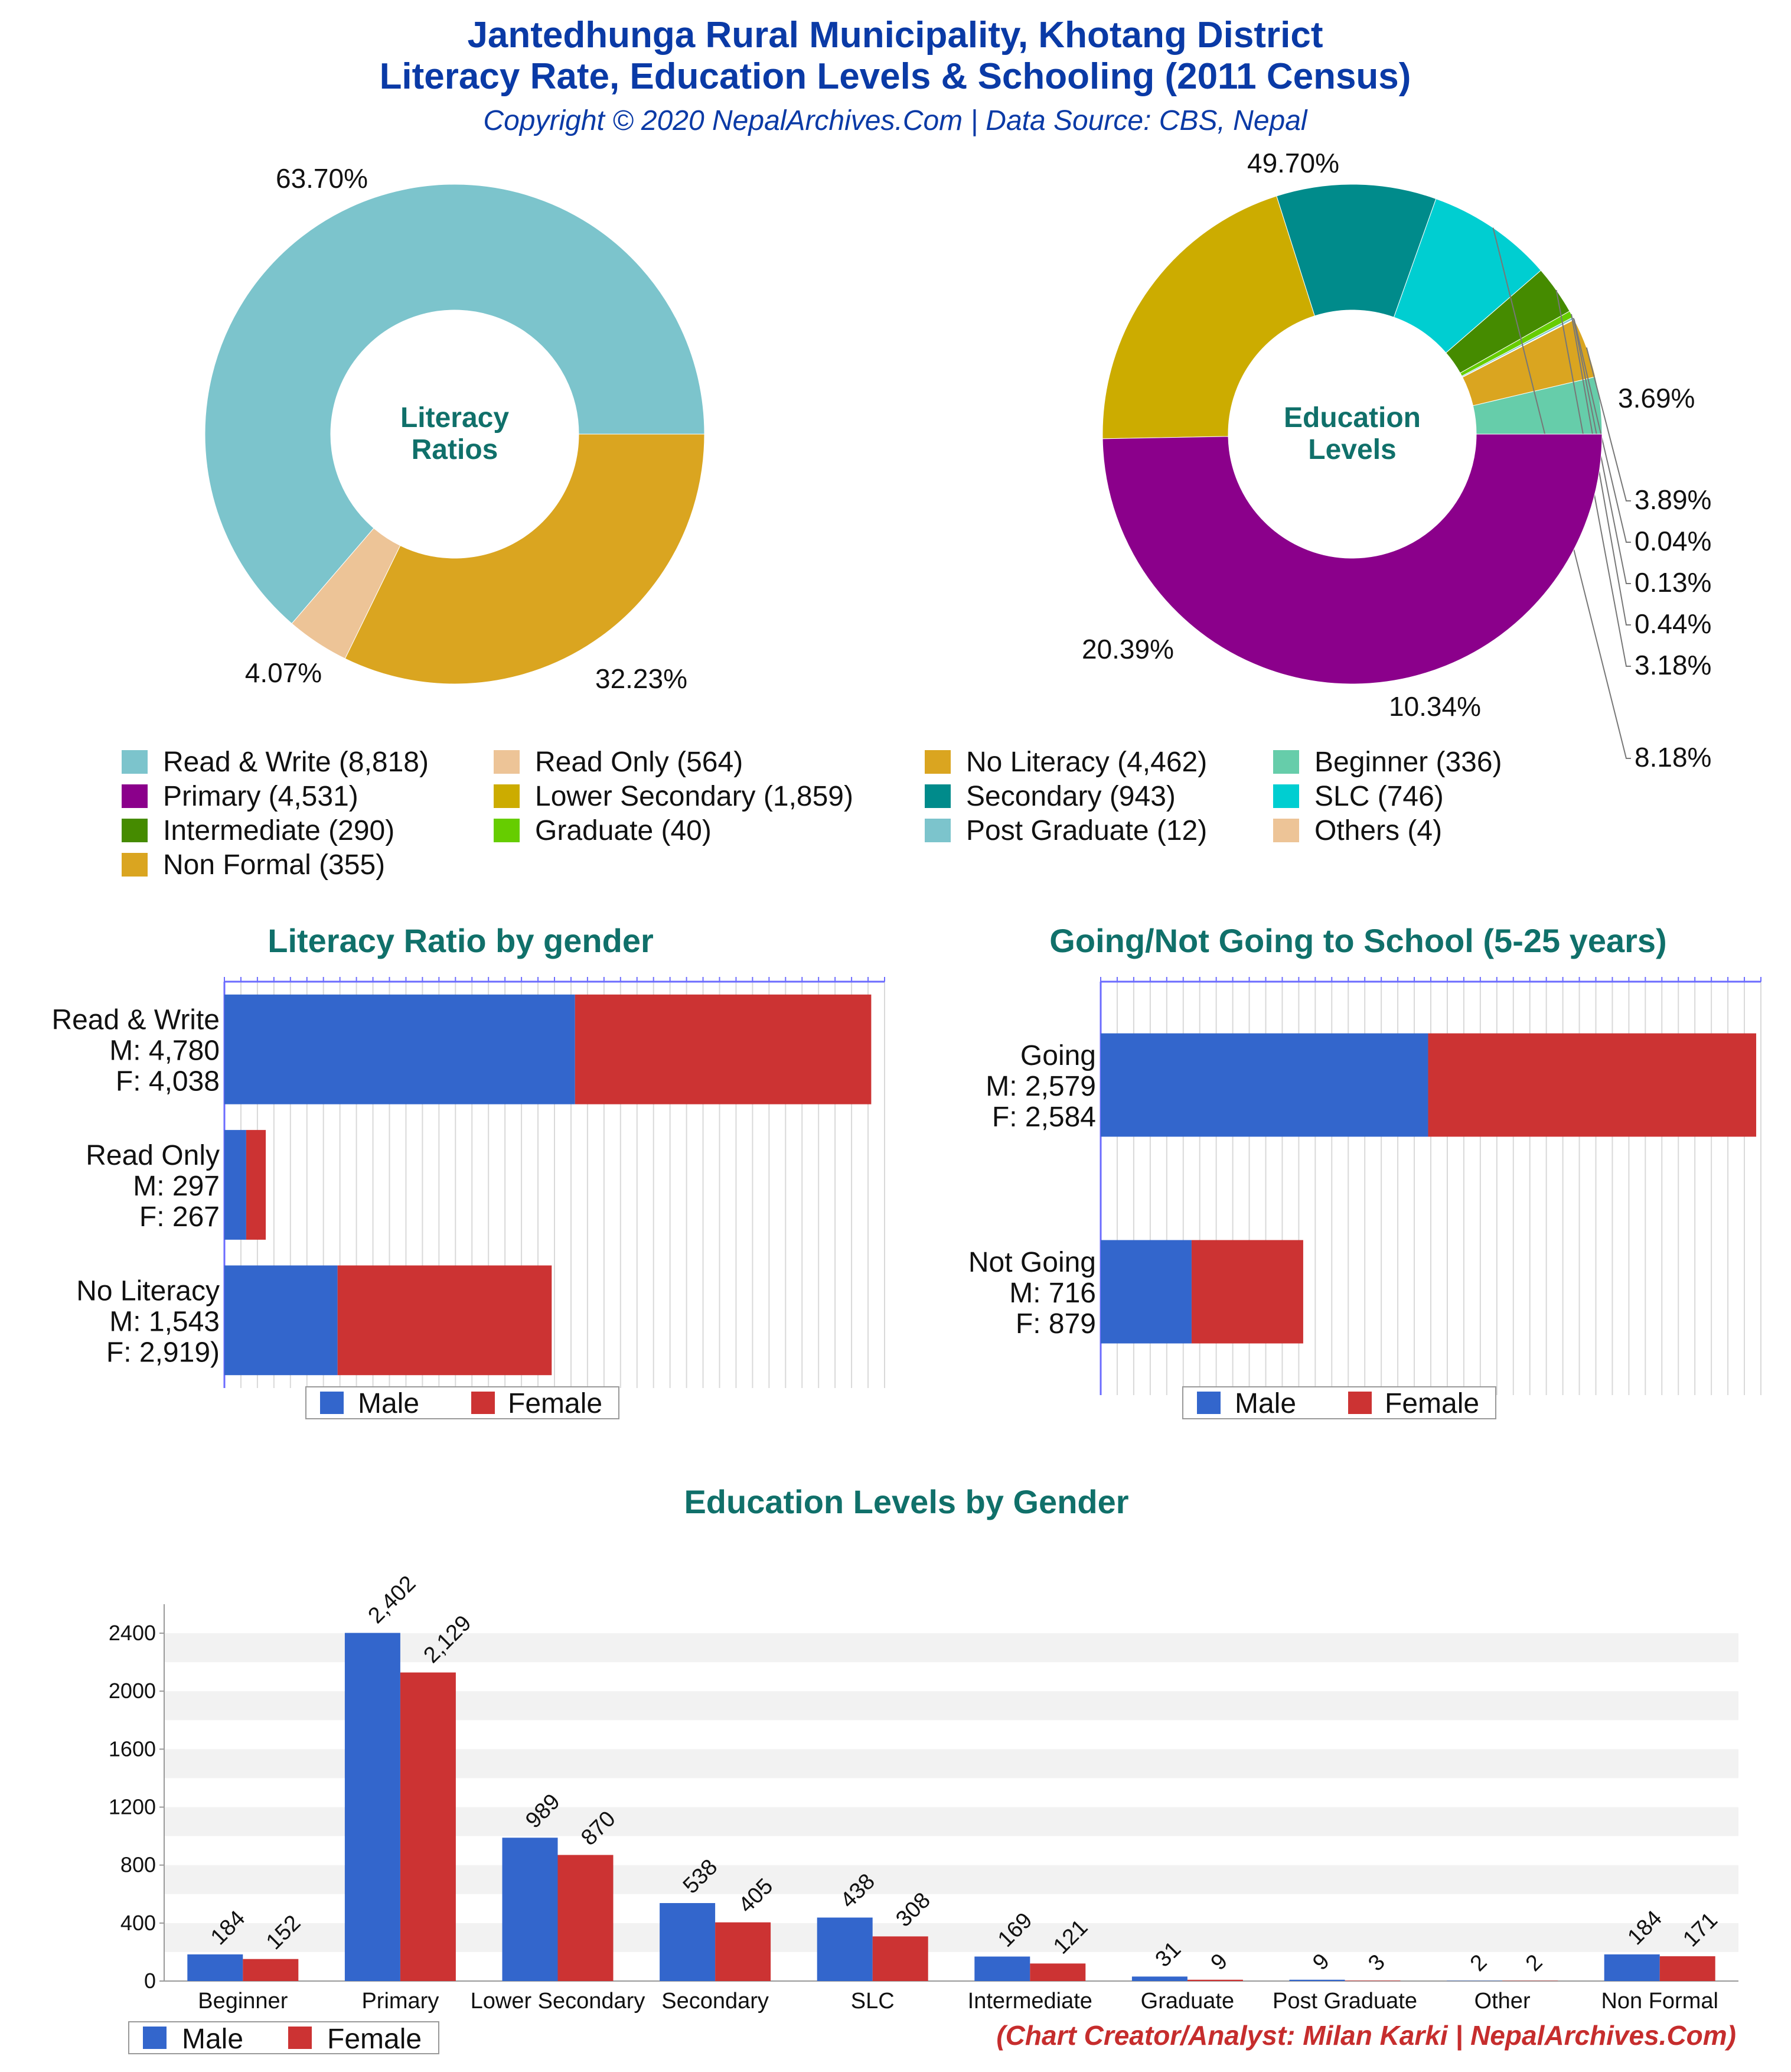 The image size is (1791, 2072). What do you see at coordinates (1673, 541) in the screenshot?
I see `percent-label: 0.04%` at bounding box center [1673, 541].